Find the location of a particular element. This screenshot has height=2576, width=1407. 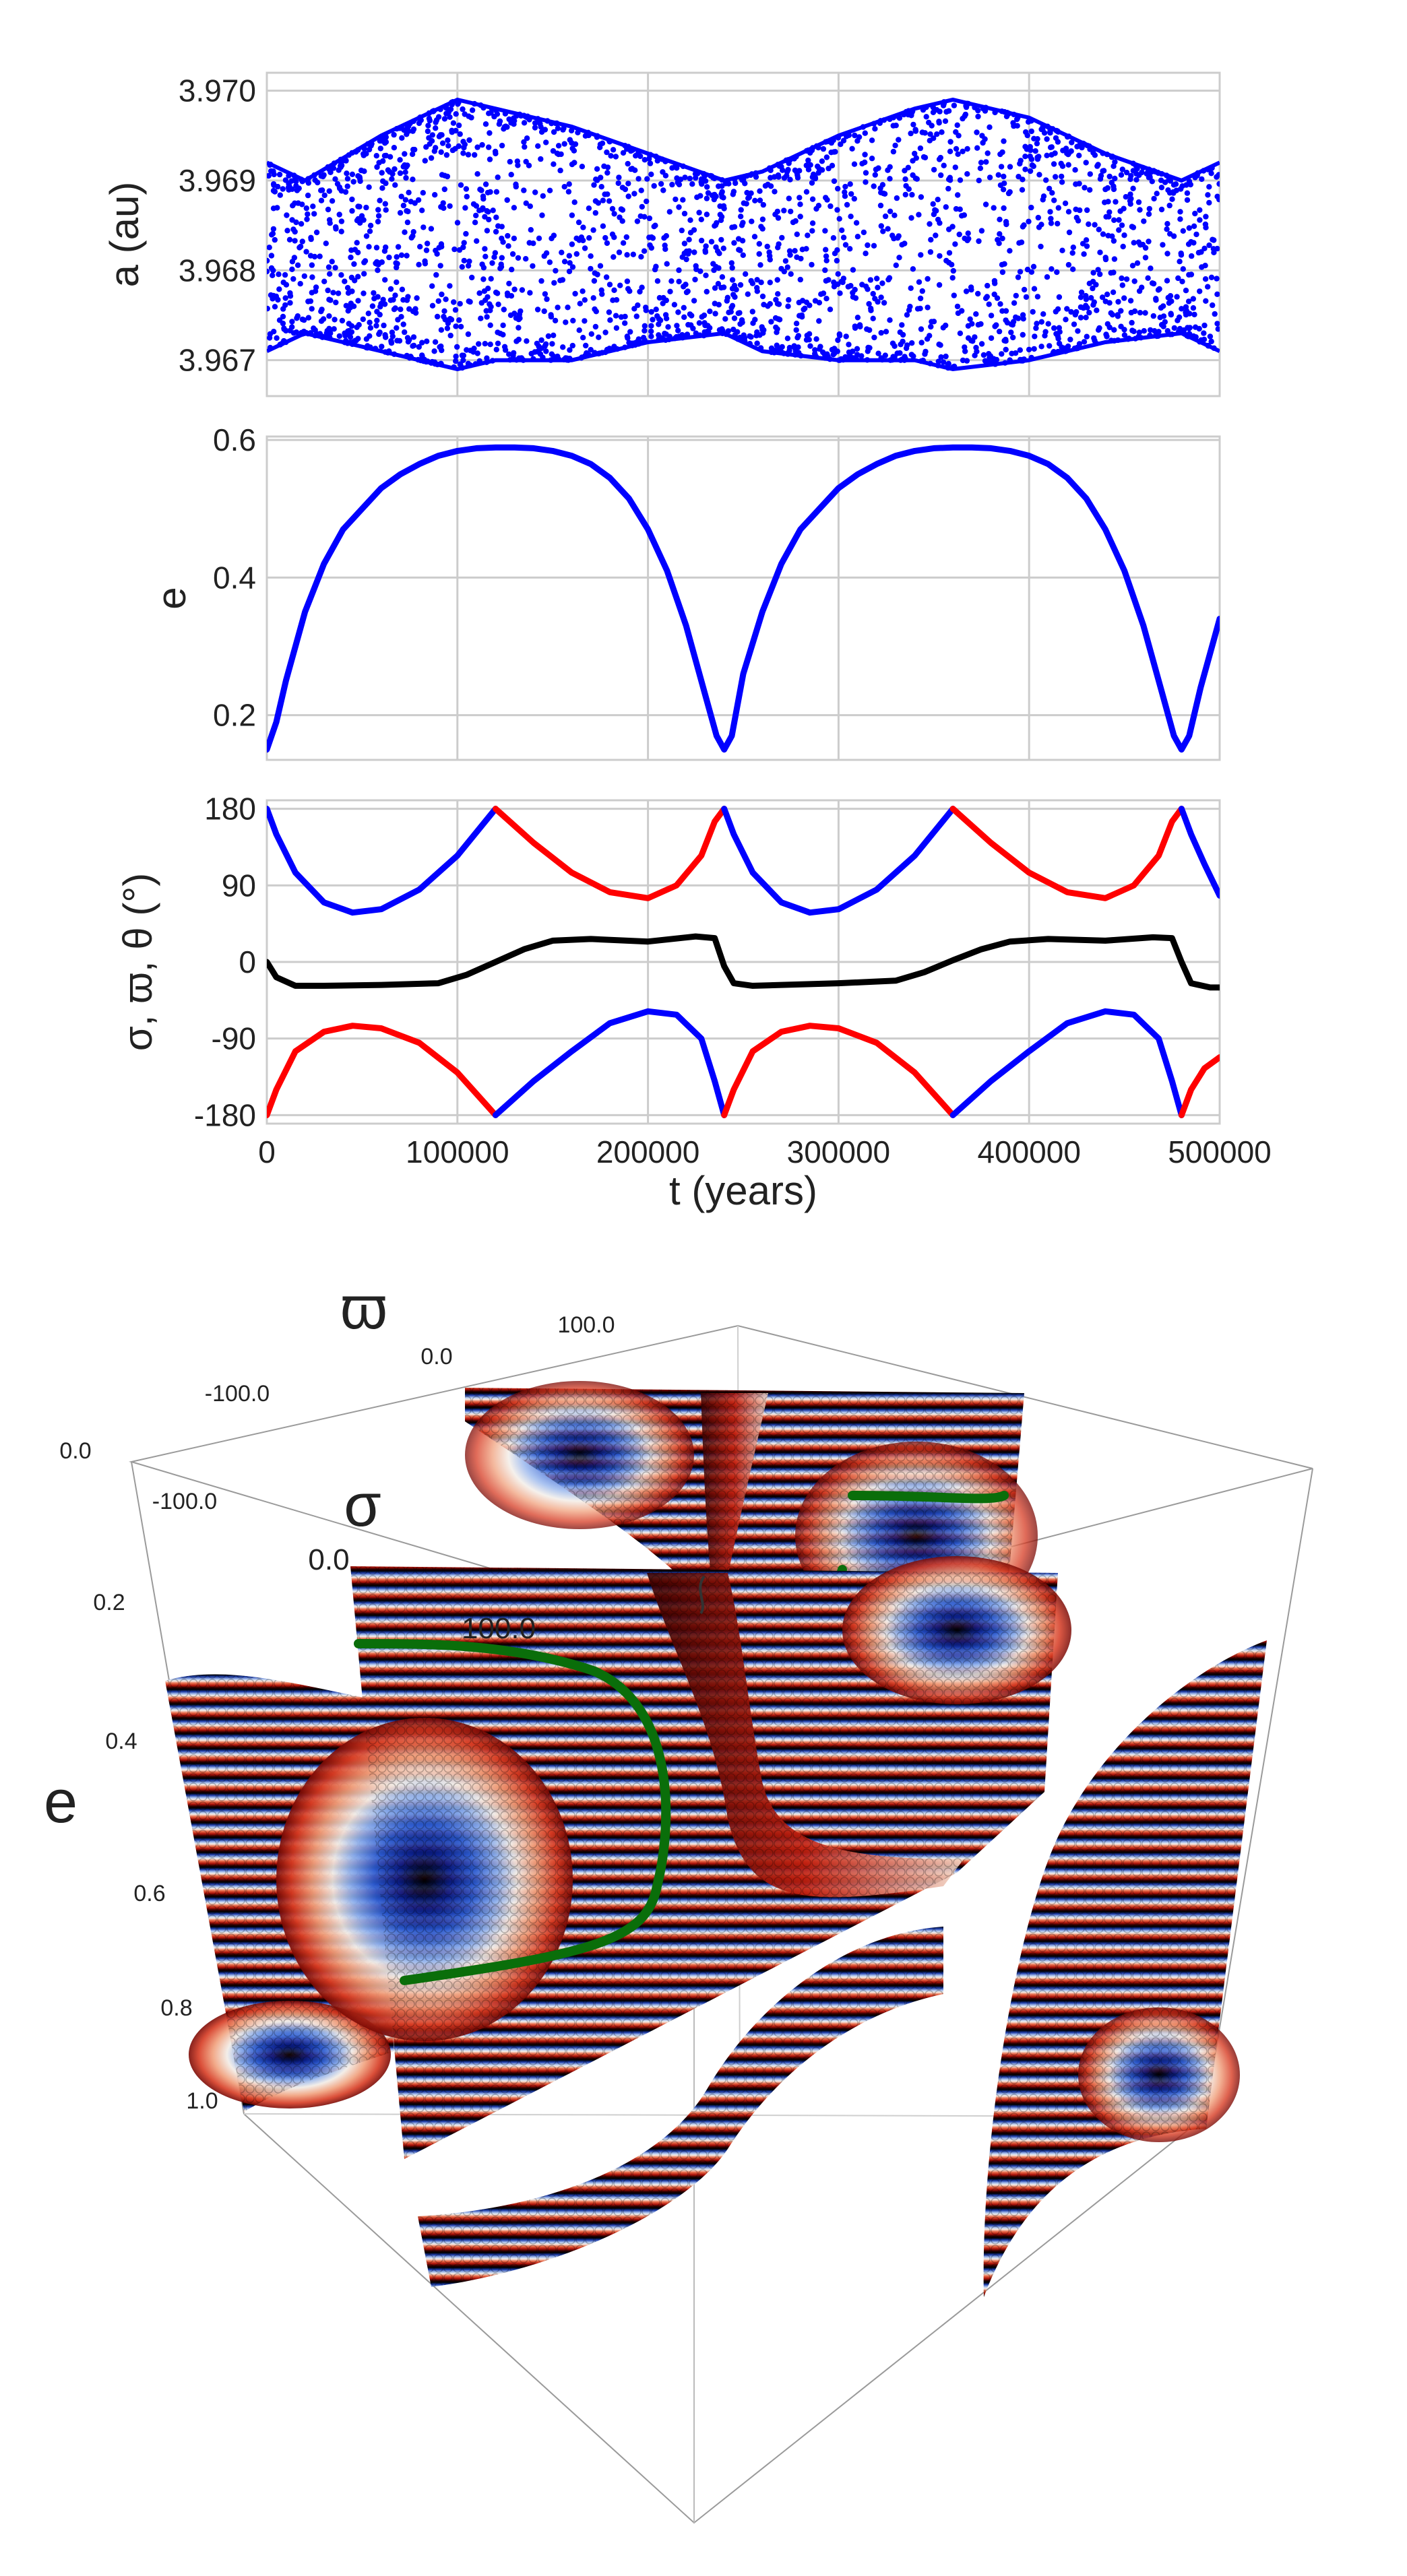

e-tick-0.0: 0.0 is located at coordinates (75, 1451).